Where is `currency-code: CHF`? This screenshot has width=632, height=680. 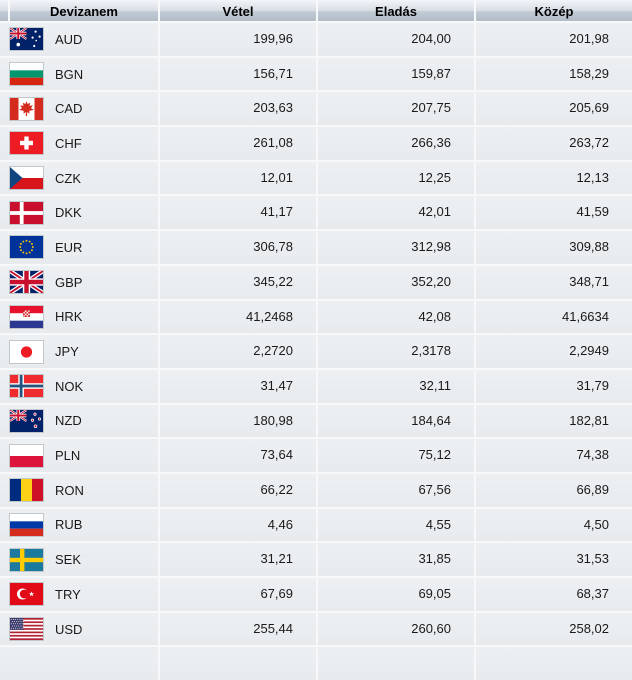
currency-code: CHF is located at coordinates (68, 143).